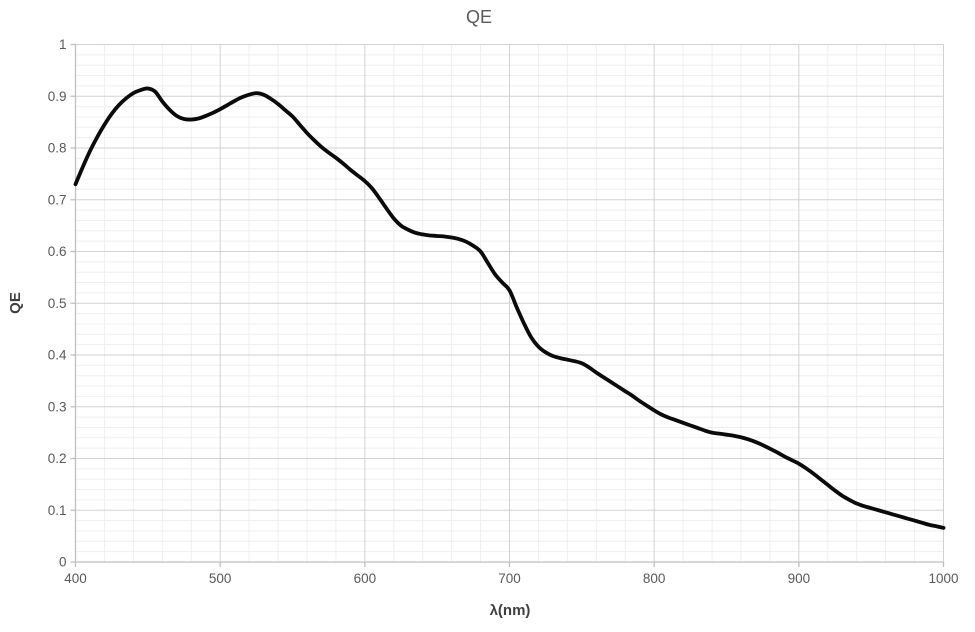 The image size is (975, 632). What do you see at coordinates (510, 610) in the screenshot?
I see `x-axis-title: λ(nm)` at bounding box center [510, 610].